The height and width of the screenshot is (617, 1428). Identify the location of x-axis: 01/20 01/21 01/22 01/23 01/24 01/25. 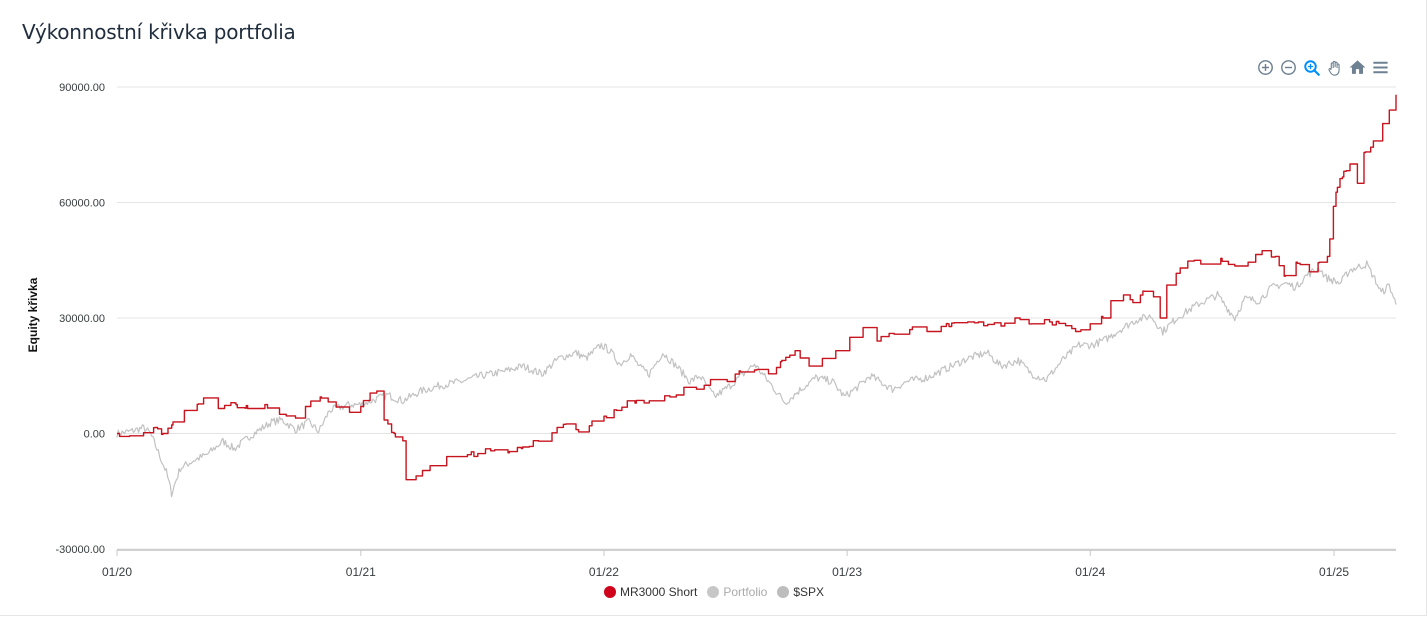
(749, 564).